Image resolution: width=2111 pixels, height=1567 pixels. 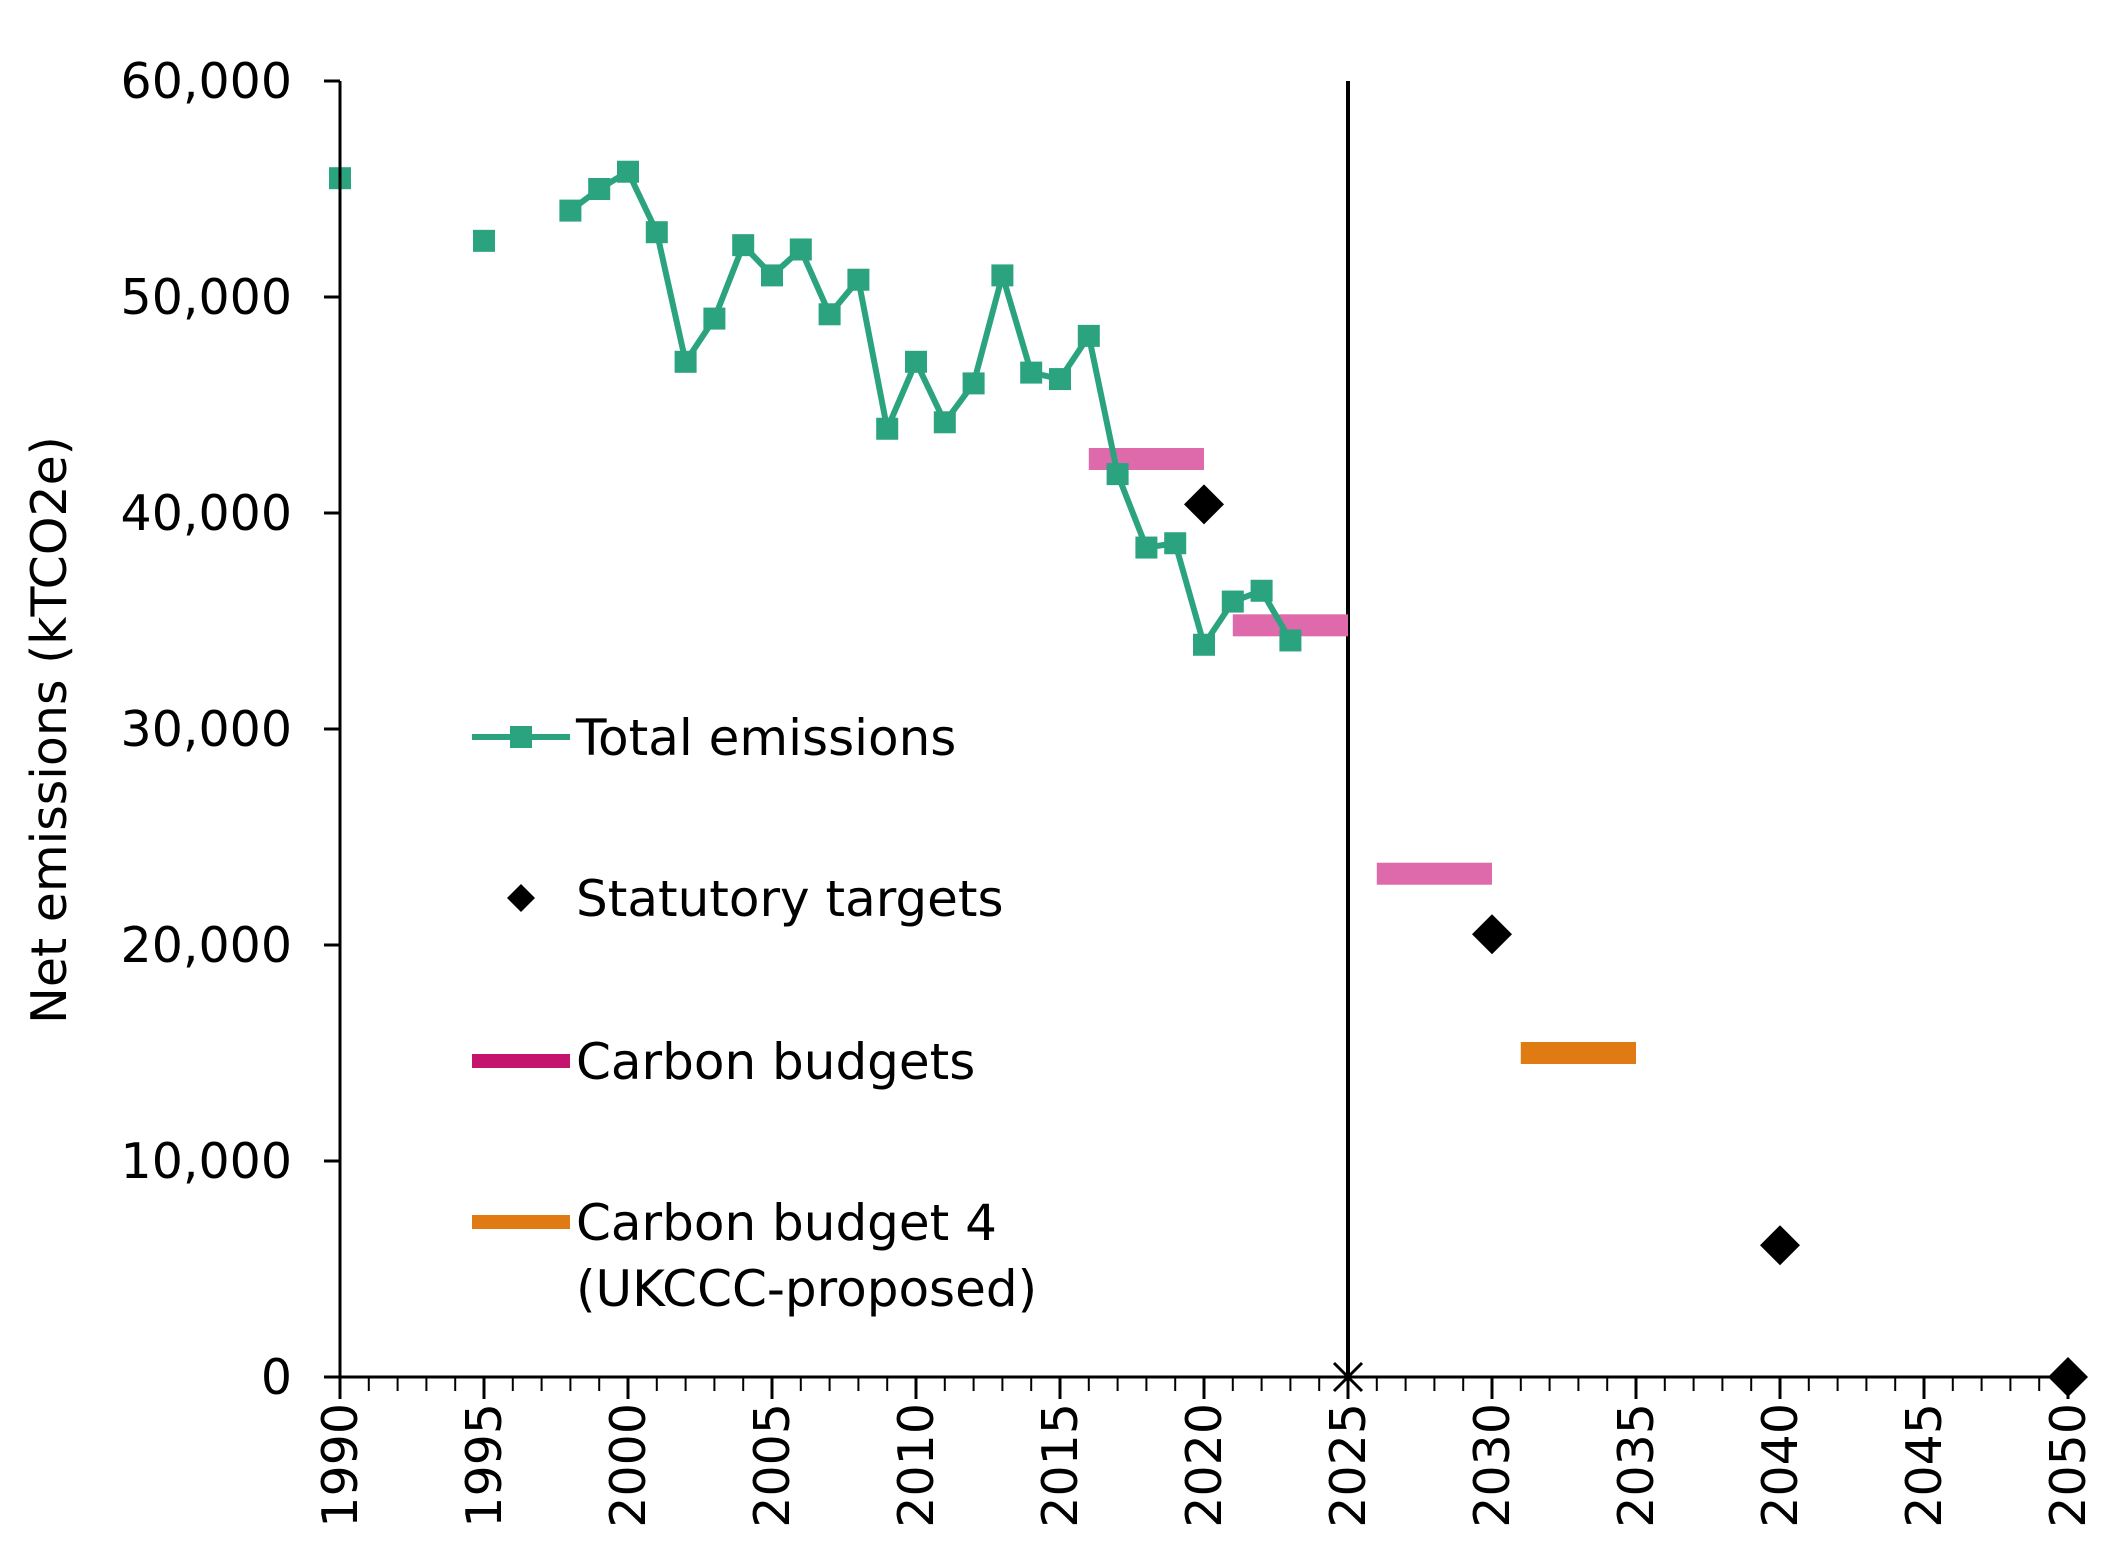 I want to click on legend-label: Carbon budgets, so click(x=775, y=1062).